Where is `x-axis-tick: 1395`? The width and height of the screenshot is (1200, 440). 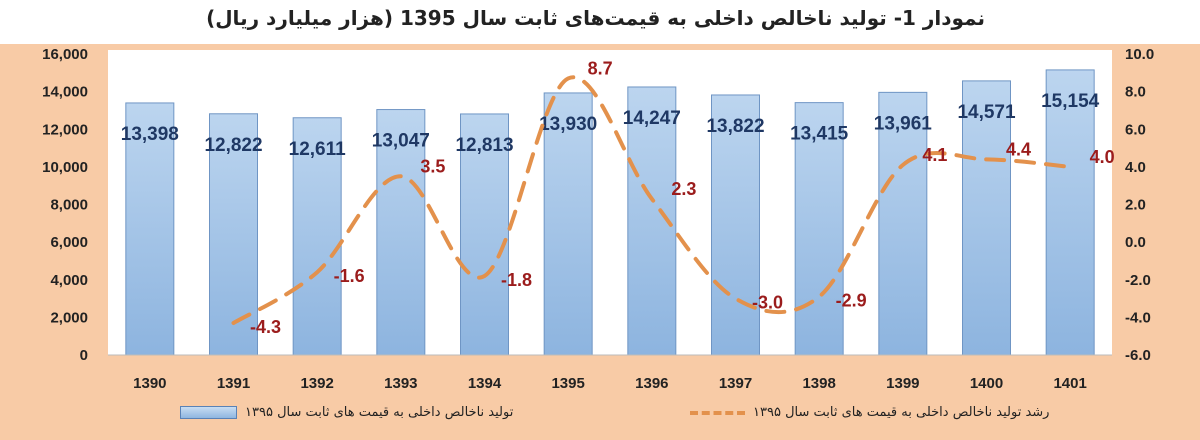 x-axis-tick: 1395 is located at coordinates (567, 383).